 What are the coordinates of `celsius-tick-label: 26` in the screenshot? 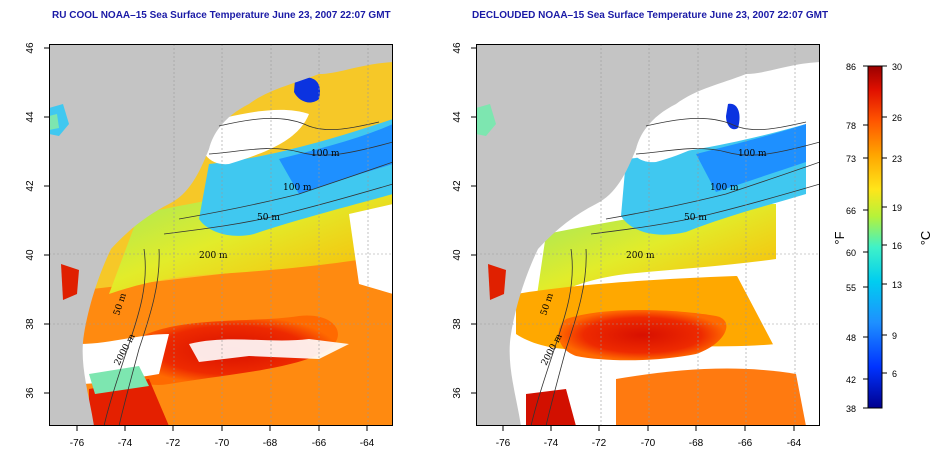 It's located at (897, 118).